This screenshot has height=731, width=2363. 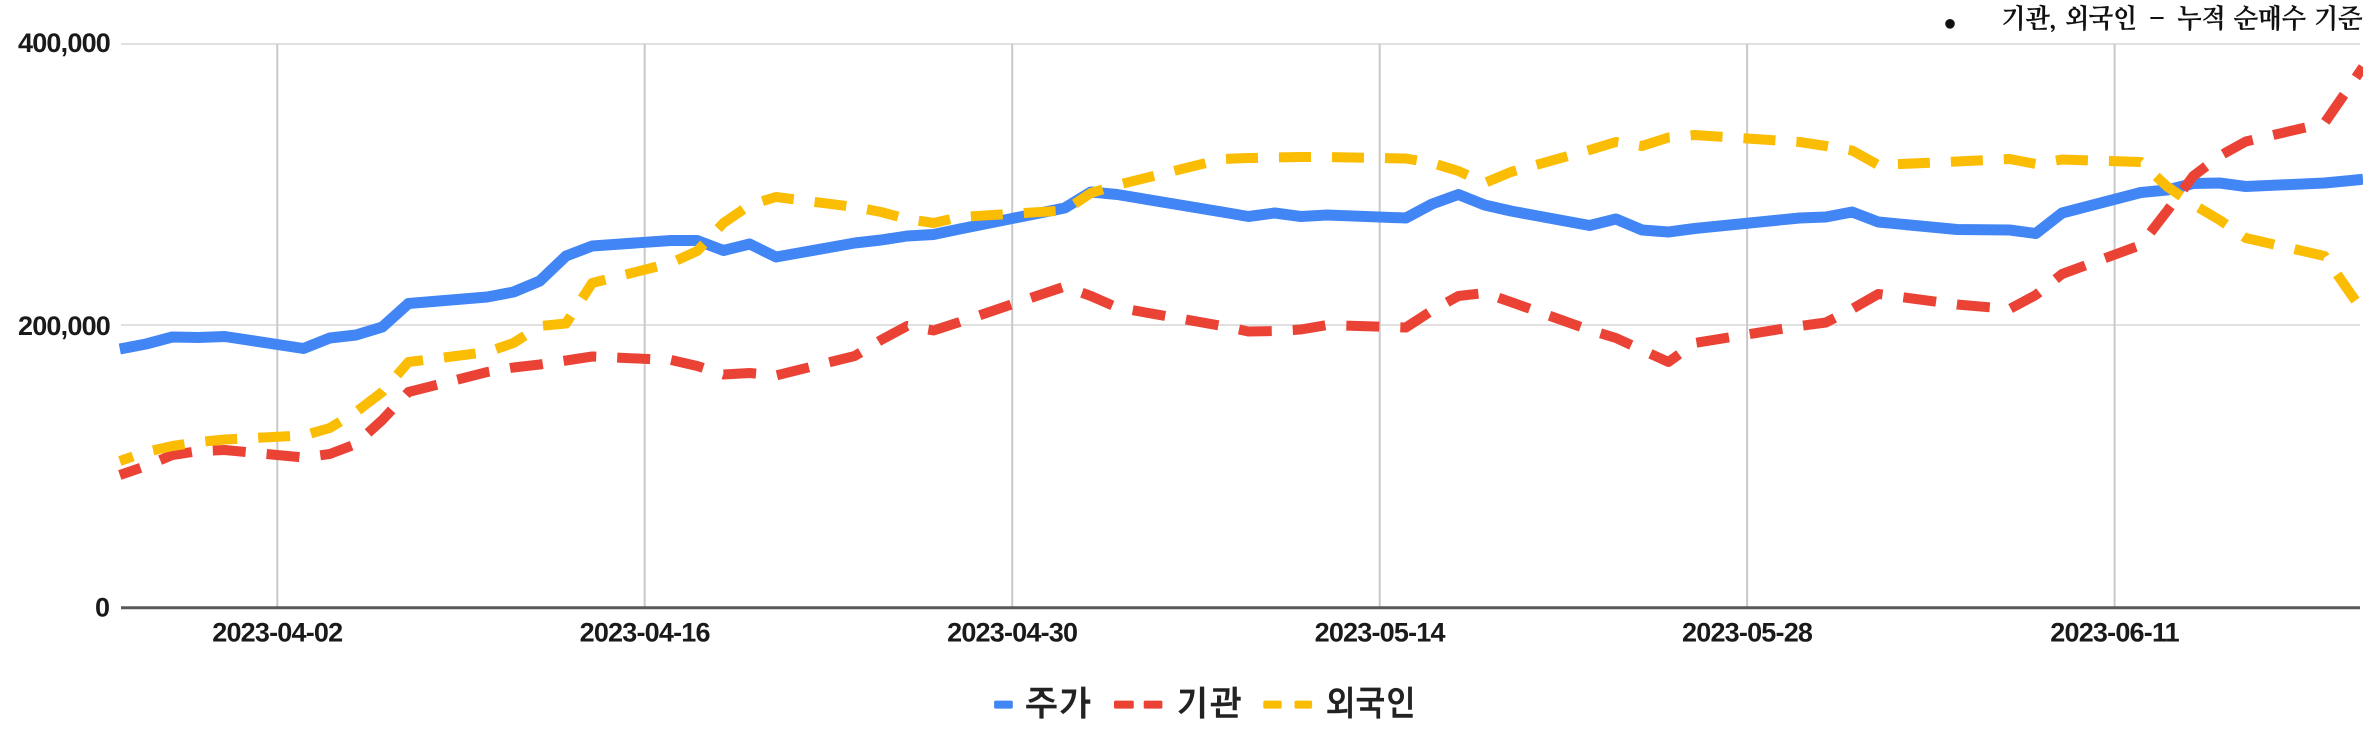 I want to click on svg-text: 2023-04-30, so click(x=1012, y=633).